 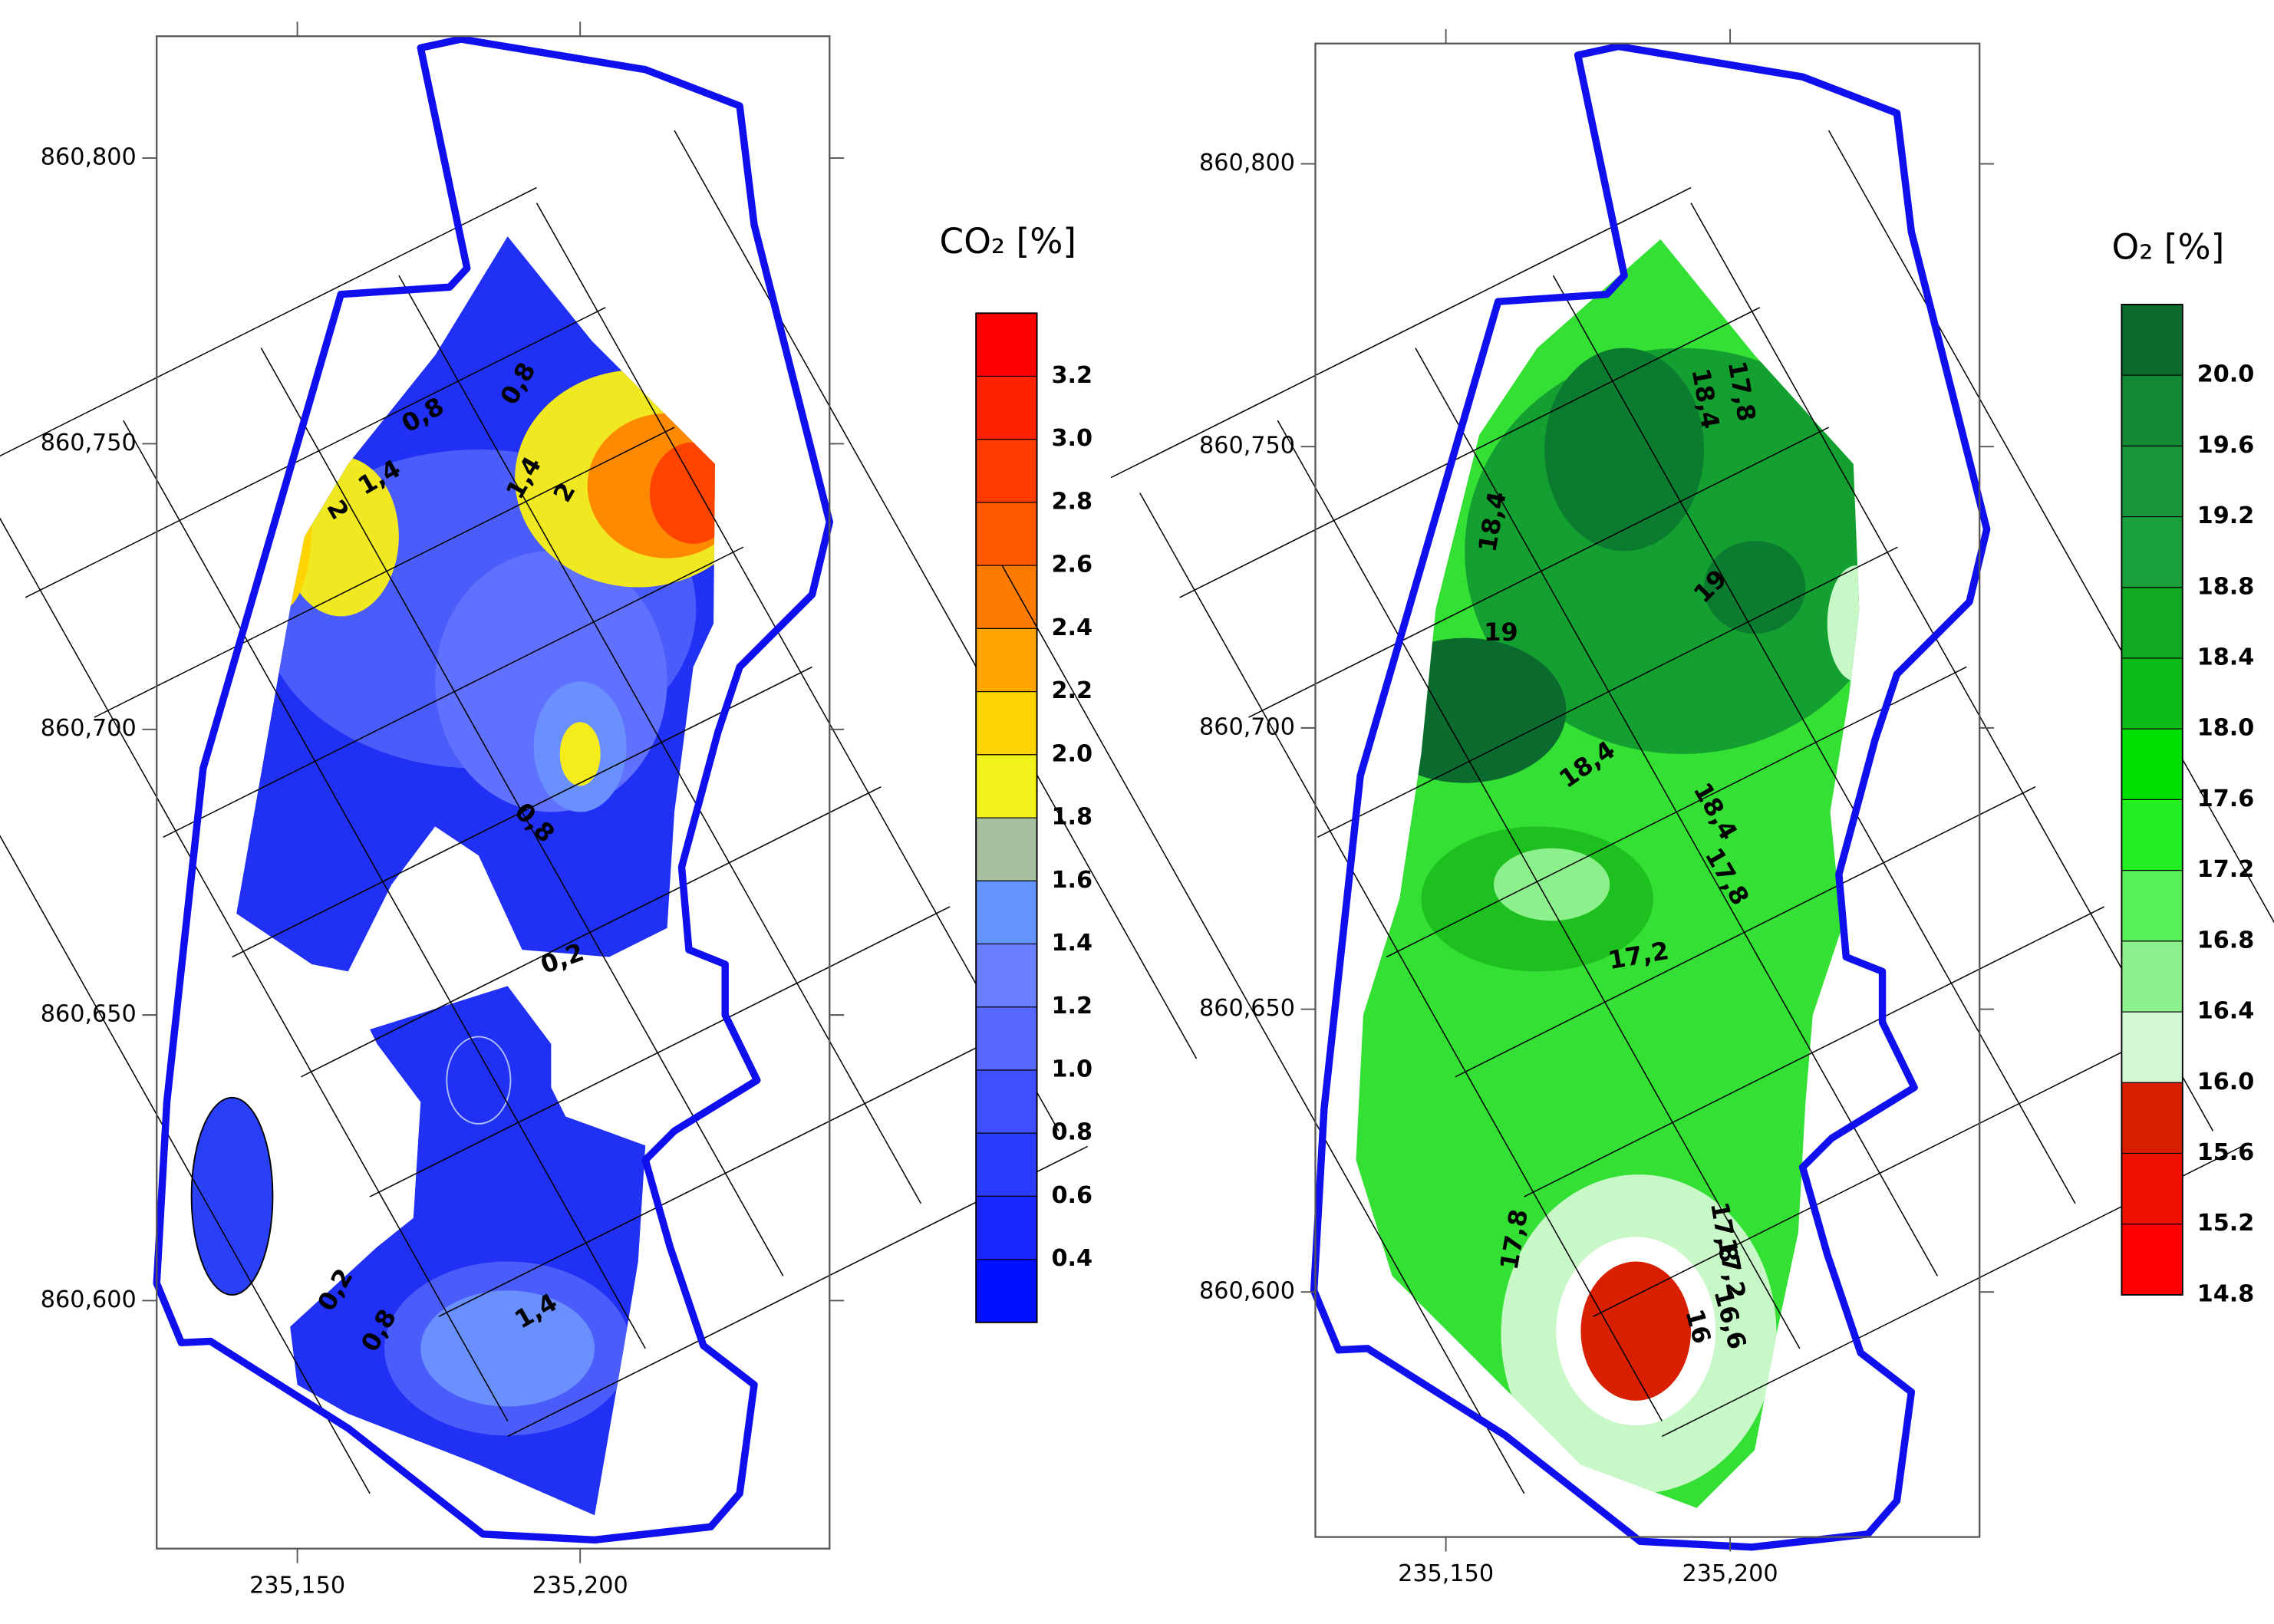 What do you see at coordinates (2226, 869) in the screenshot?
I see `colorbar-label: 17.2` at bounding box center [2226, 869].